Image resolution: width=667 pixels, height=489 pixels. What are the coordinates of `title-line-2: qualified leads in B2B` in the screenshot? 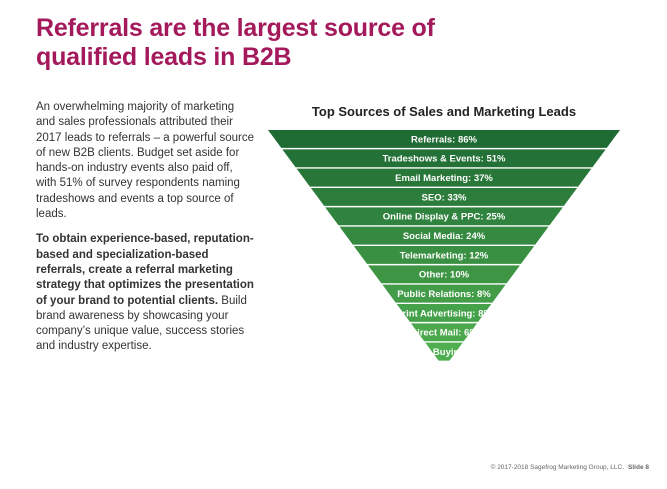 It's located at (164, 57).